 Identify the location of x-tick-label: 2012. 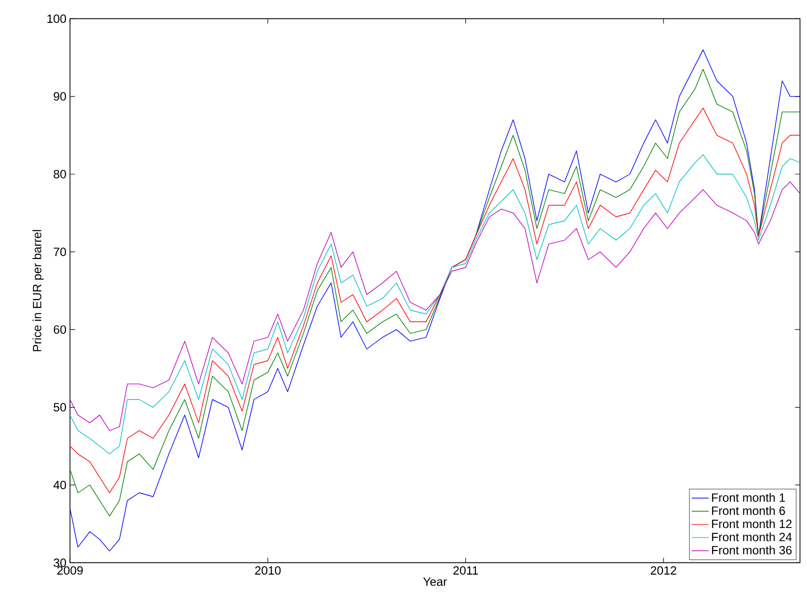
(663, 570).